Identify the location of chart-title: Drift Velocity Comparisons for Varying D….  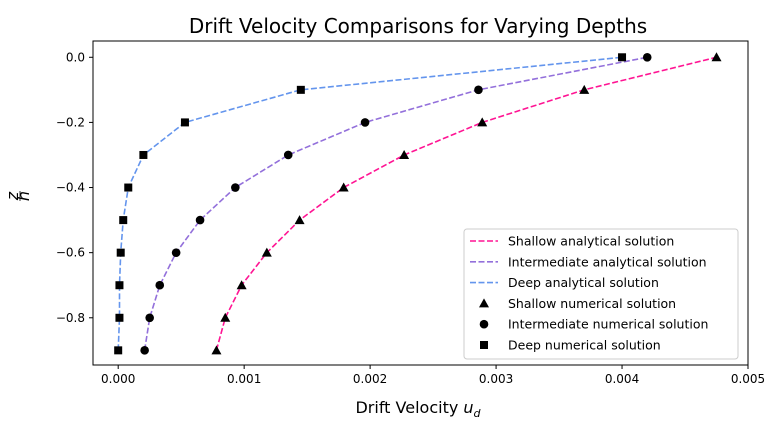
(418, 26).